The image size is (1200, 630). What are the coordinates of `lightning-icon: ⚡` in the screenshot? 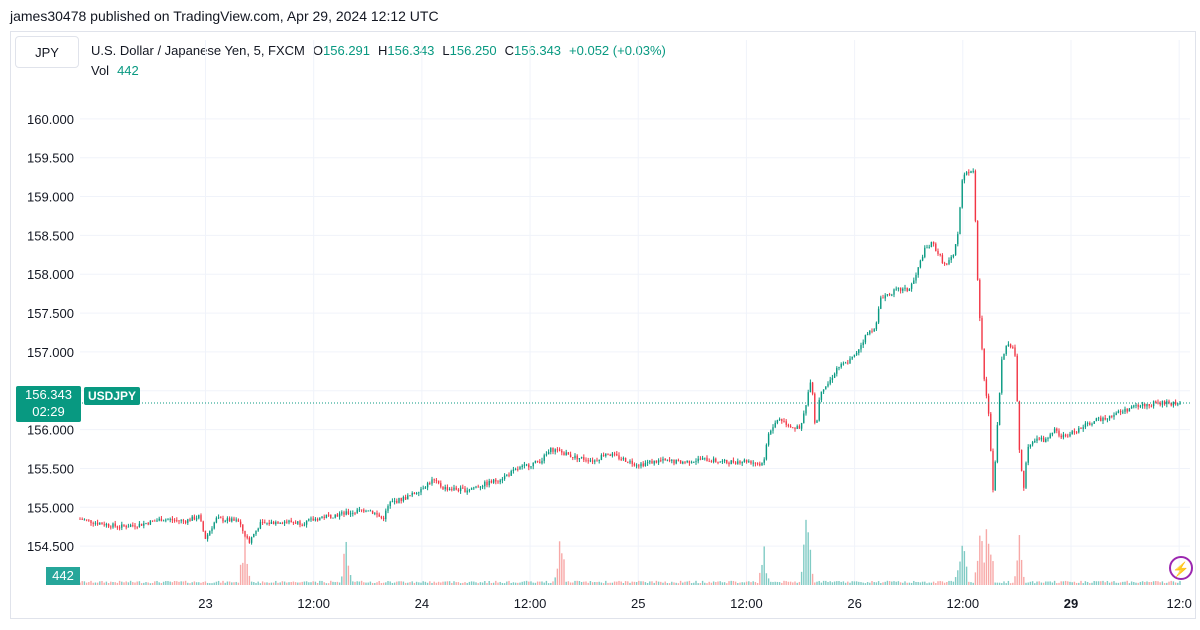 It's located at (1181, 568).